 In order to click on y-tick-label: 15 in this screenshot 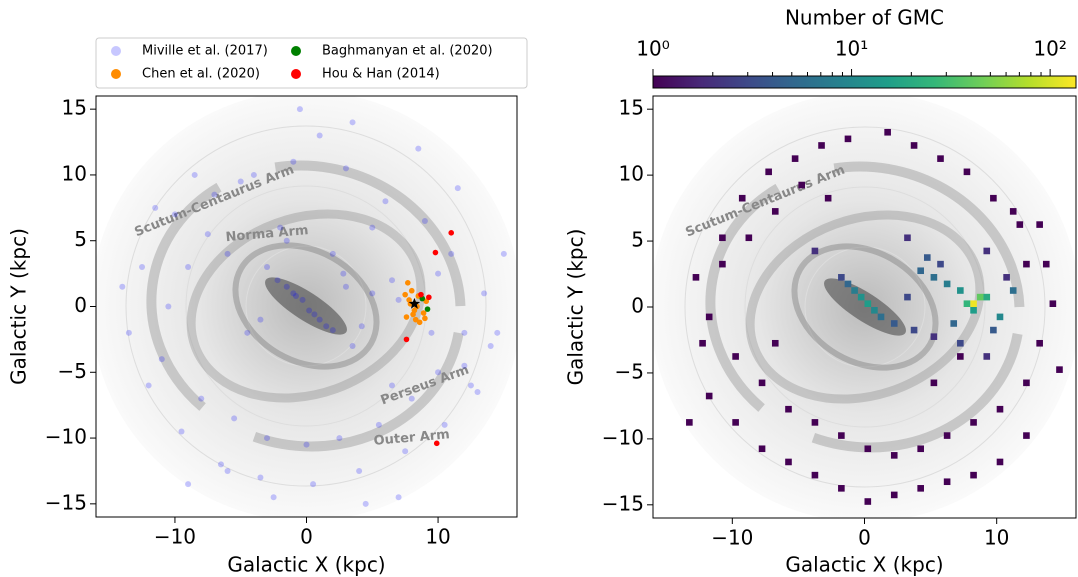, I will do `click(74, 108)`.